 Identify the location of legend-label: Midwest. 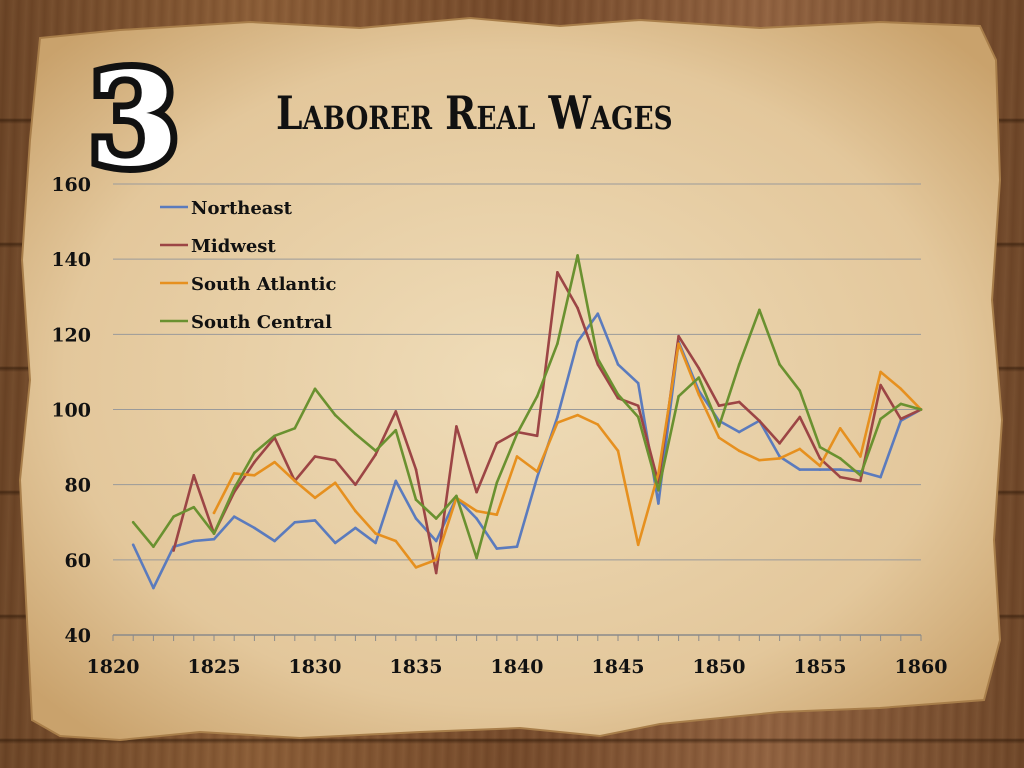
(233, 246).